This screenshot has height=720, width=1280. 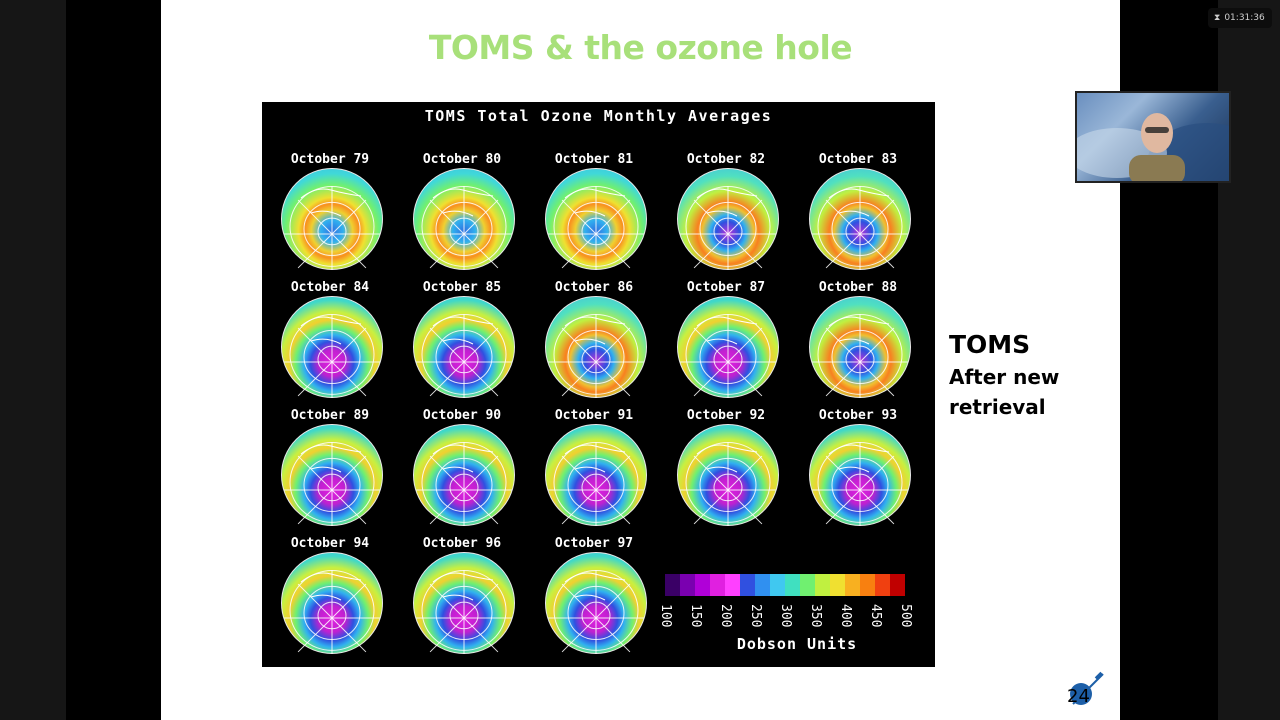 What do you see at coordinates (33, 360) in the screenshot?
I see `outer-left-margin` at bounding box center [33, 360].